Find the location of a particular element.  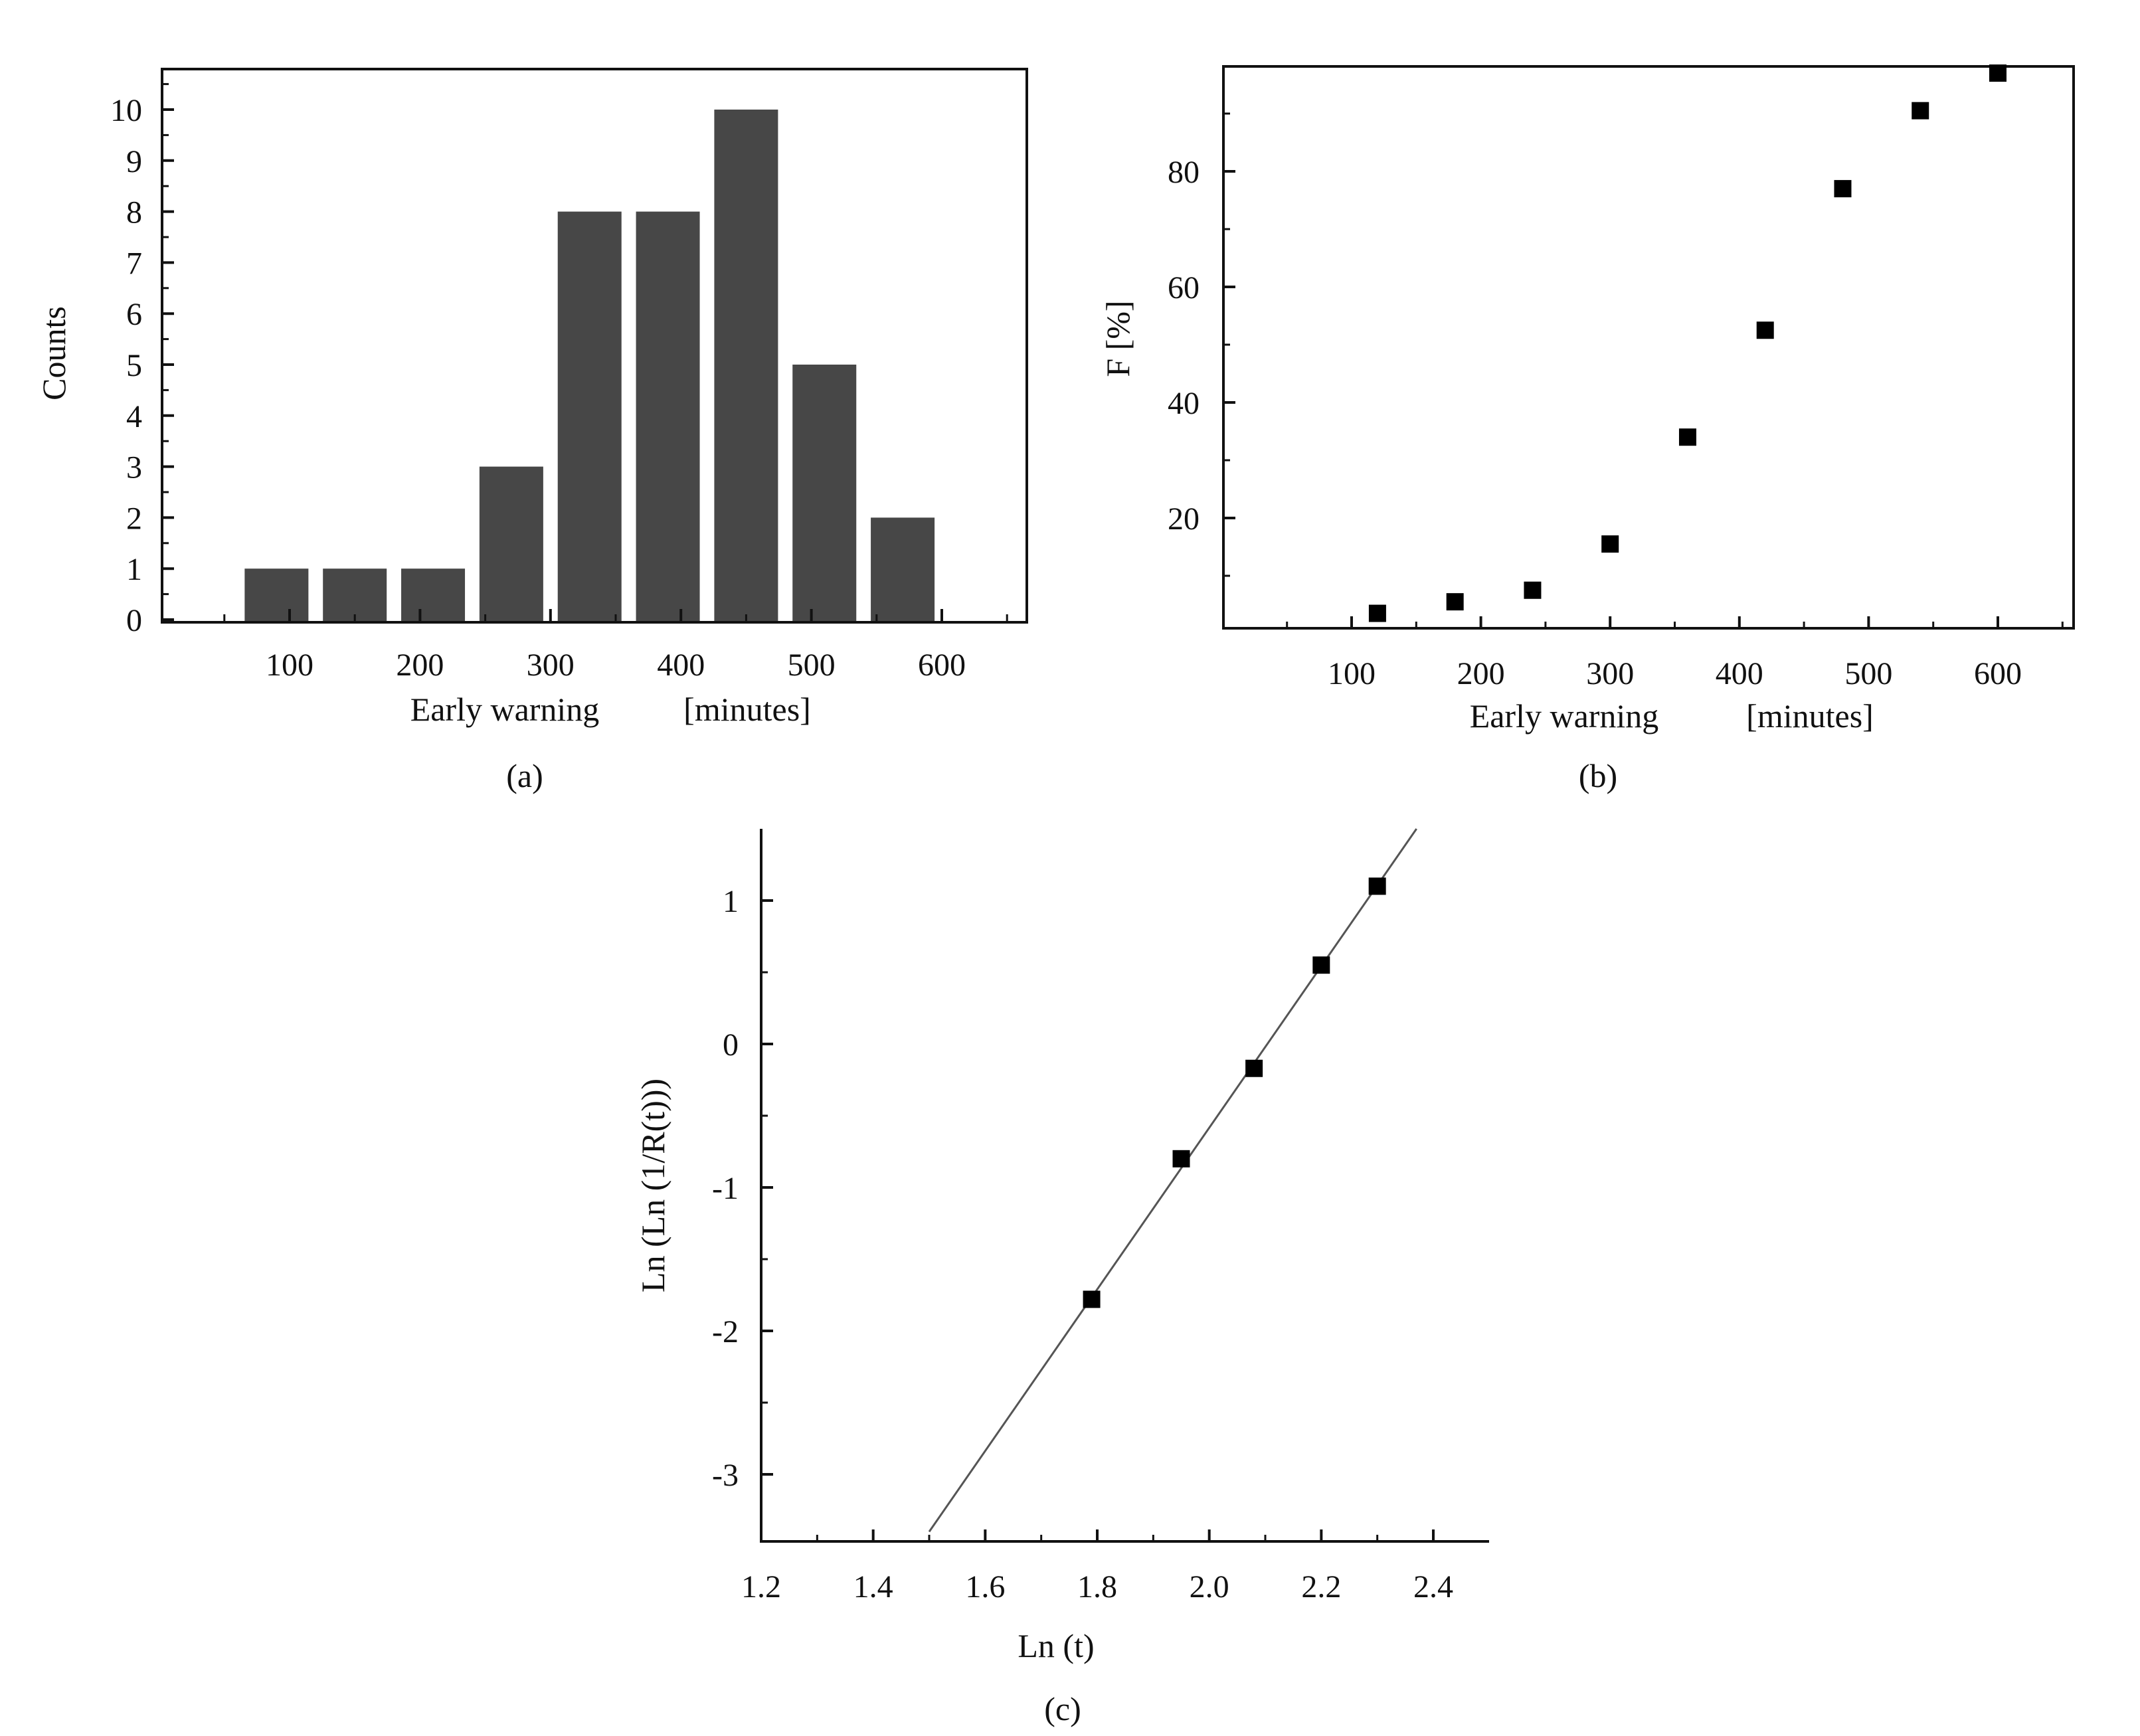

panel-a-y-axis: 0 1 2 3 4 5 6 7 8 9 10 is located at coordinates (142, 361).